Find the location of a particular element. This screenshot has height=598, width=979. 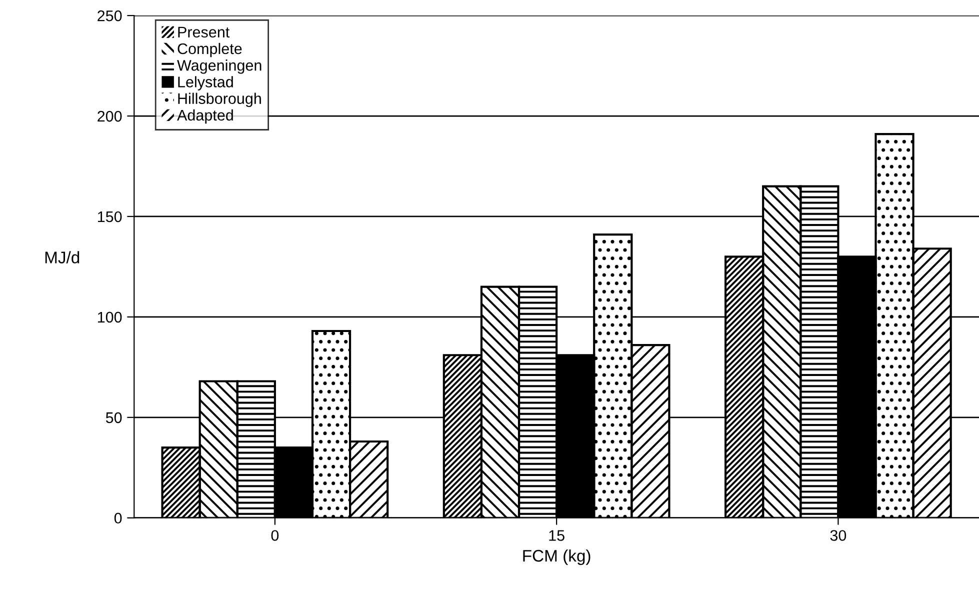

legend-label: Hillsborough is located at coordinates (219, 100).